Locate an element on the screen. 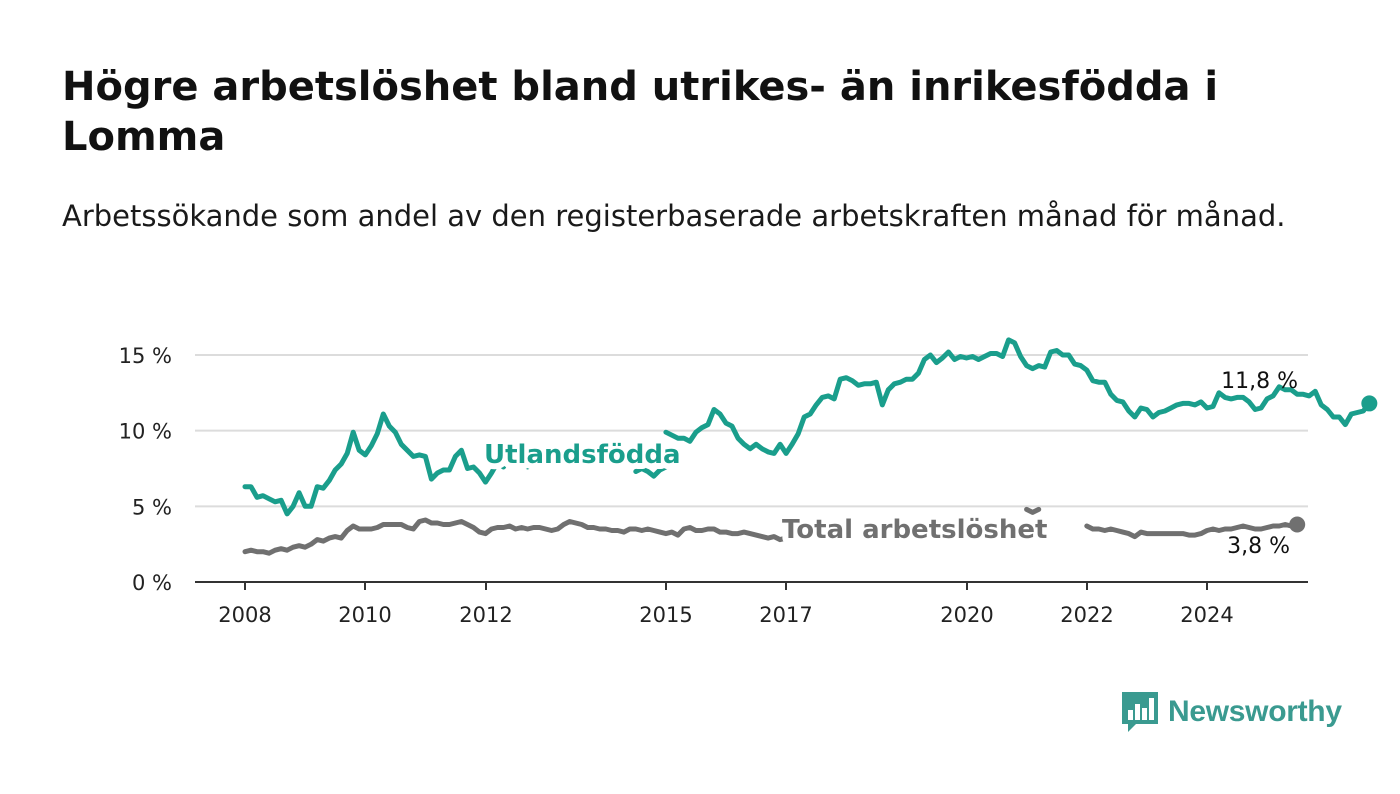  series-label-total: Total arbetslöshet is located at coordinates (914, 530).